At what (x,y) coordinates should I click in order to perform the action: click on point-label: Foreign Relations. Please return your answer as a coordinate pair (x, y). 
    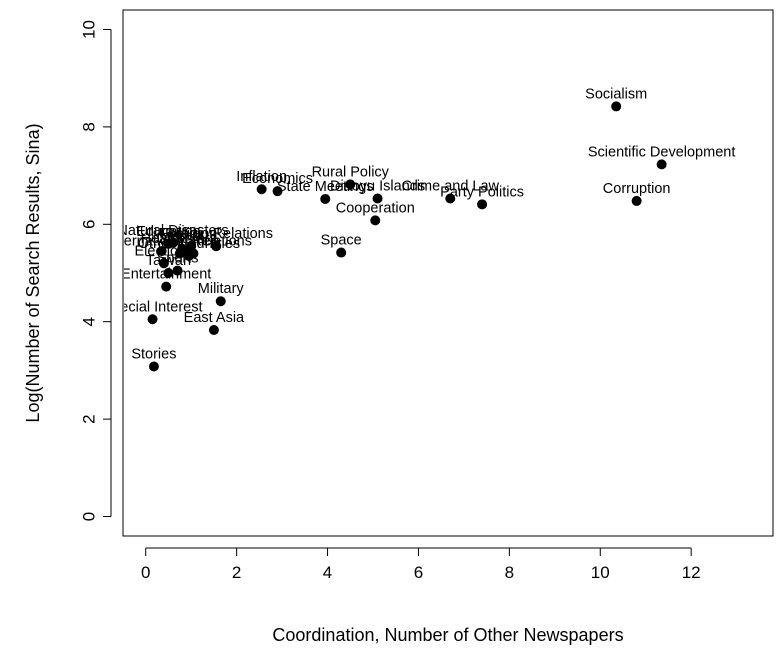
    Looking at the image, I should click on (216, 234).